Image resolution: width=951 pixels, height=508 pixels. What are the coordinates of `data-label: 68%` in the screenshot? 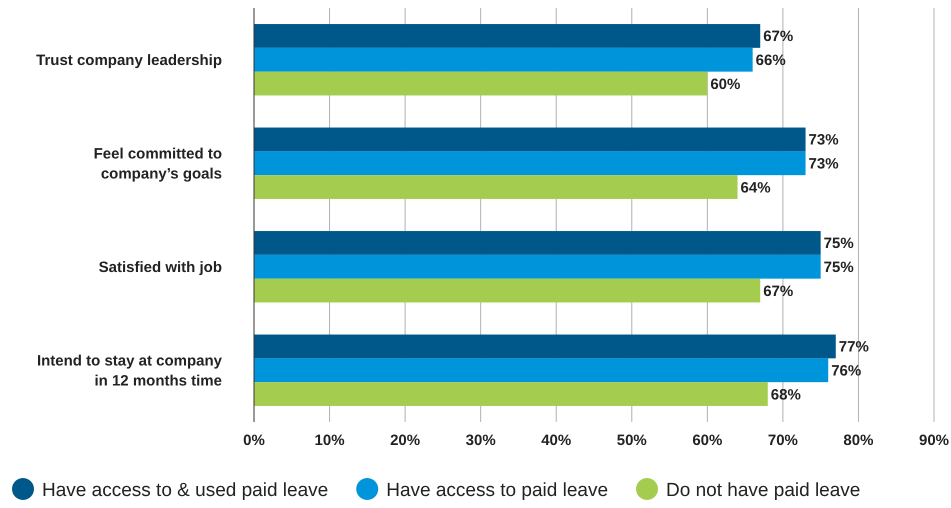 It's located at (785, 395).